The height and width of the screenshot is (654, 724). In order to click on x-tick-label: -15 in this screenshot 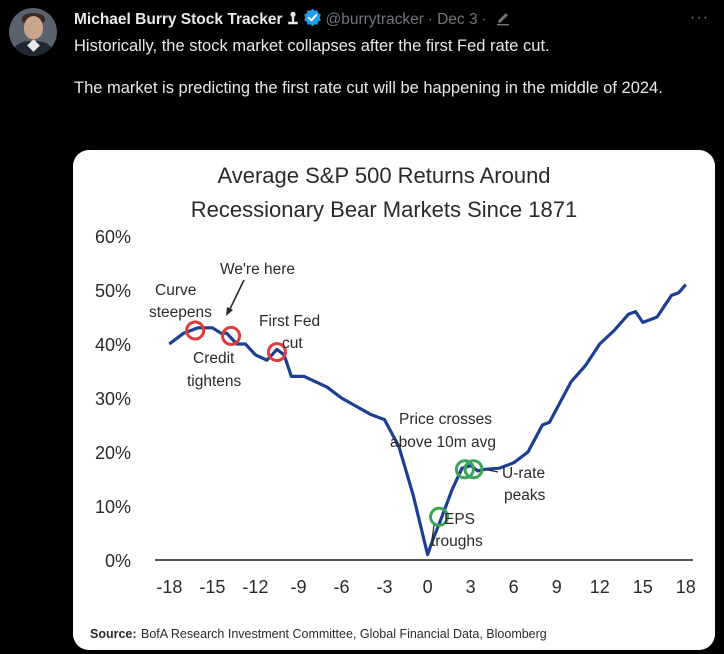, I will do `click(212, 587)`.